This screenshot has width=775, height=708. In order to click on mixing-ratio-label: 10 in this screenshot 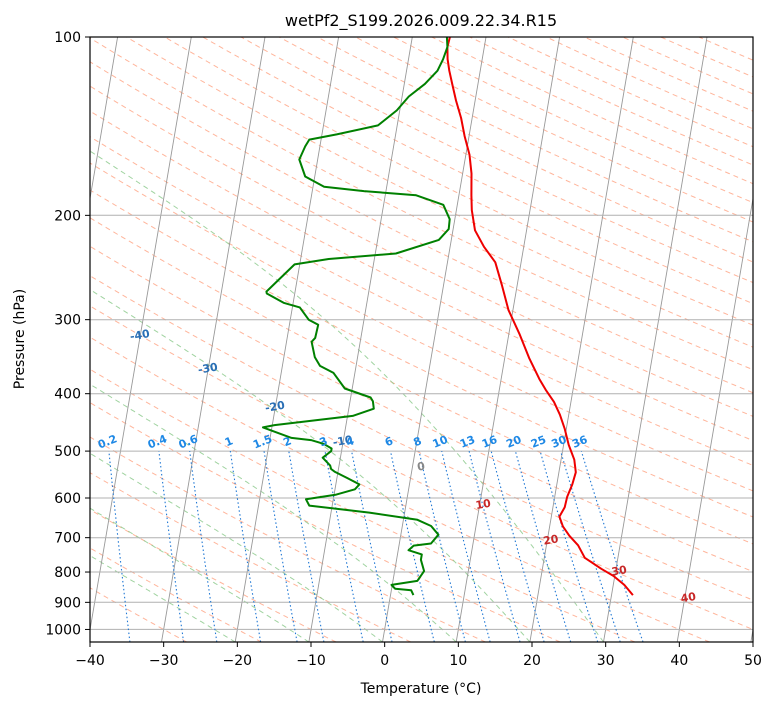, I will do `click(440, 442)`.